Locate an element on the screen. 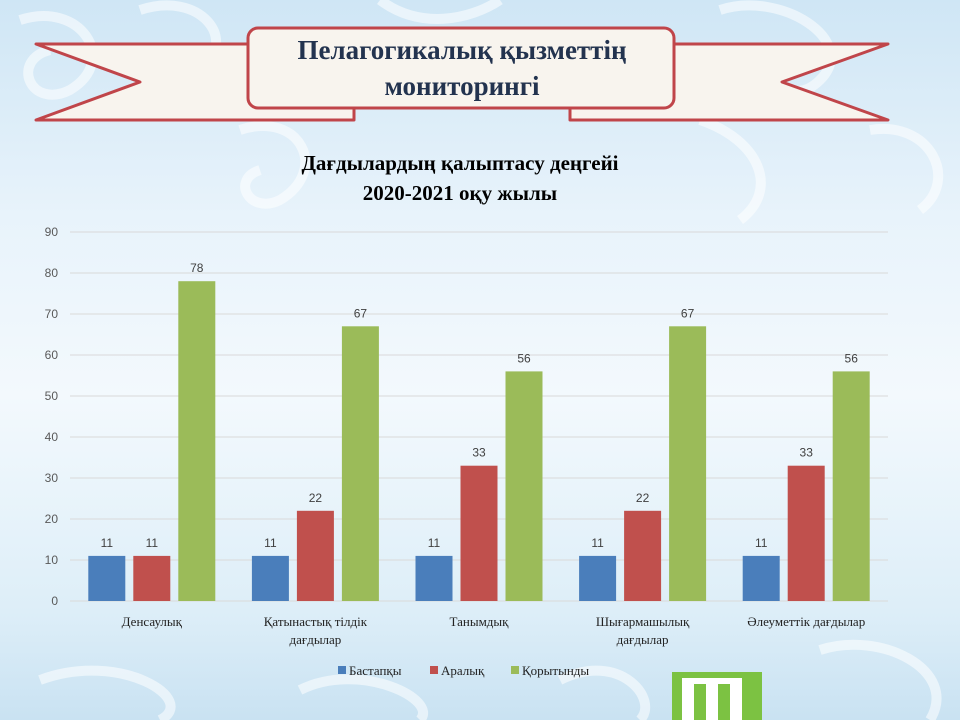  x-tick-label: Қатынастық тілдік is located at coordinates (316, 621).